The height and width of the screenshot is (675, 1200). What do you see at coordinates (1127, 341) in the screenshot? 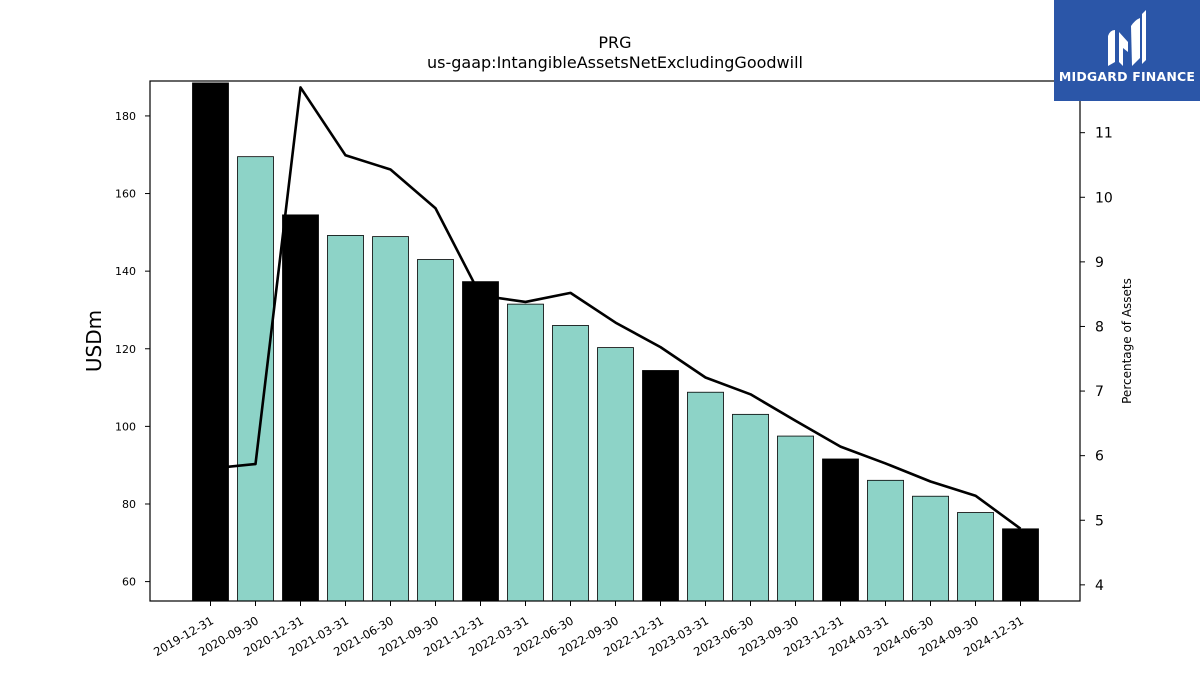
I see `y2-axis-label: Percentage of Assets` at bounding box center [1127, 341].